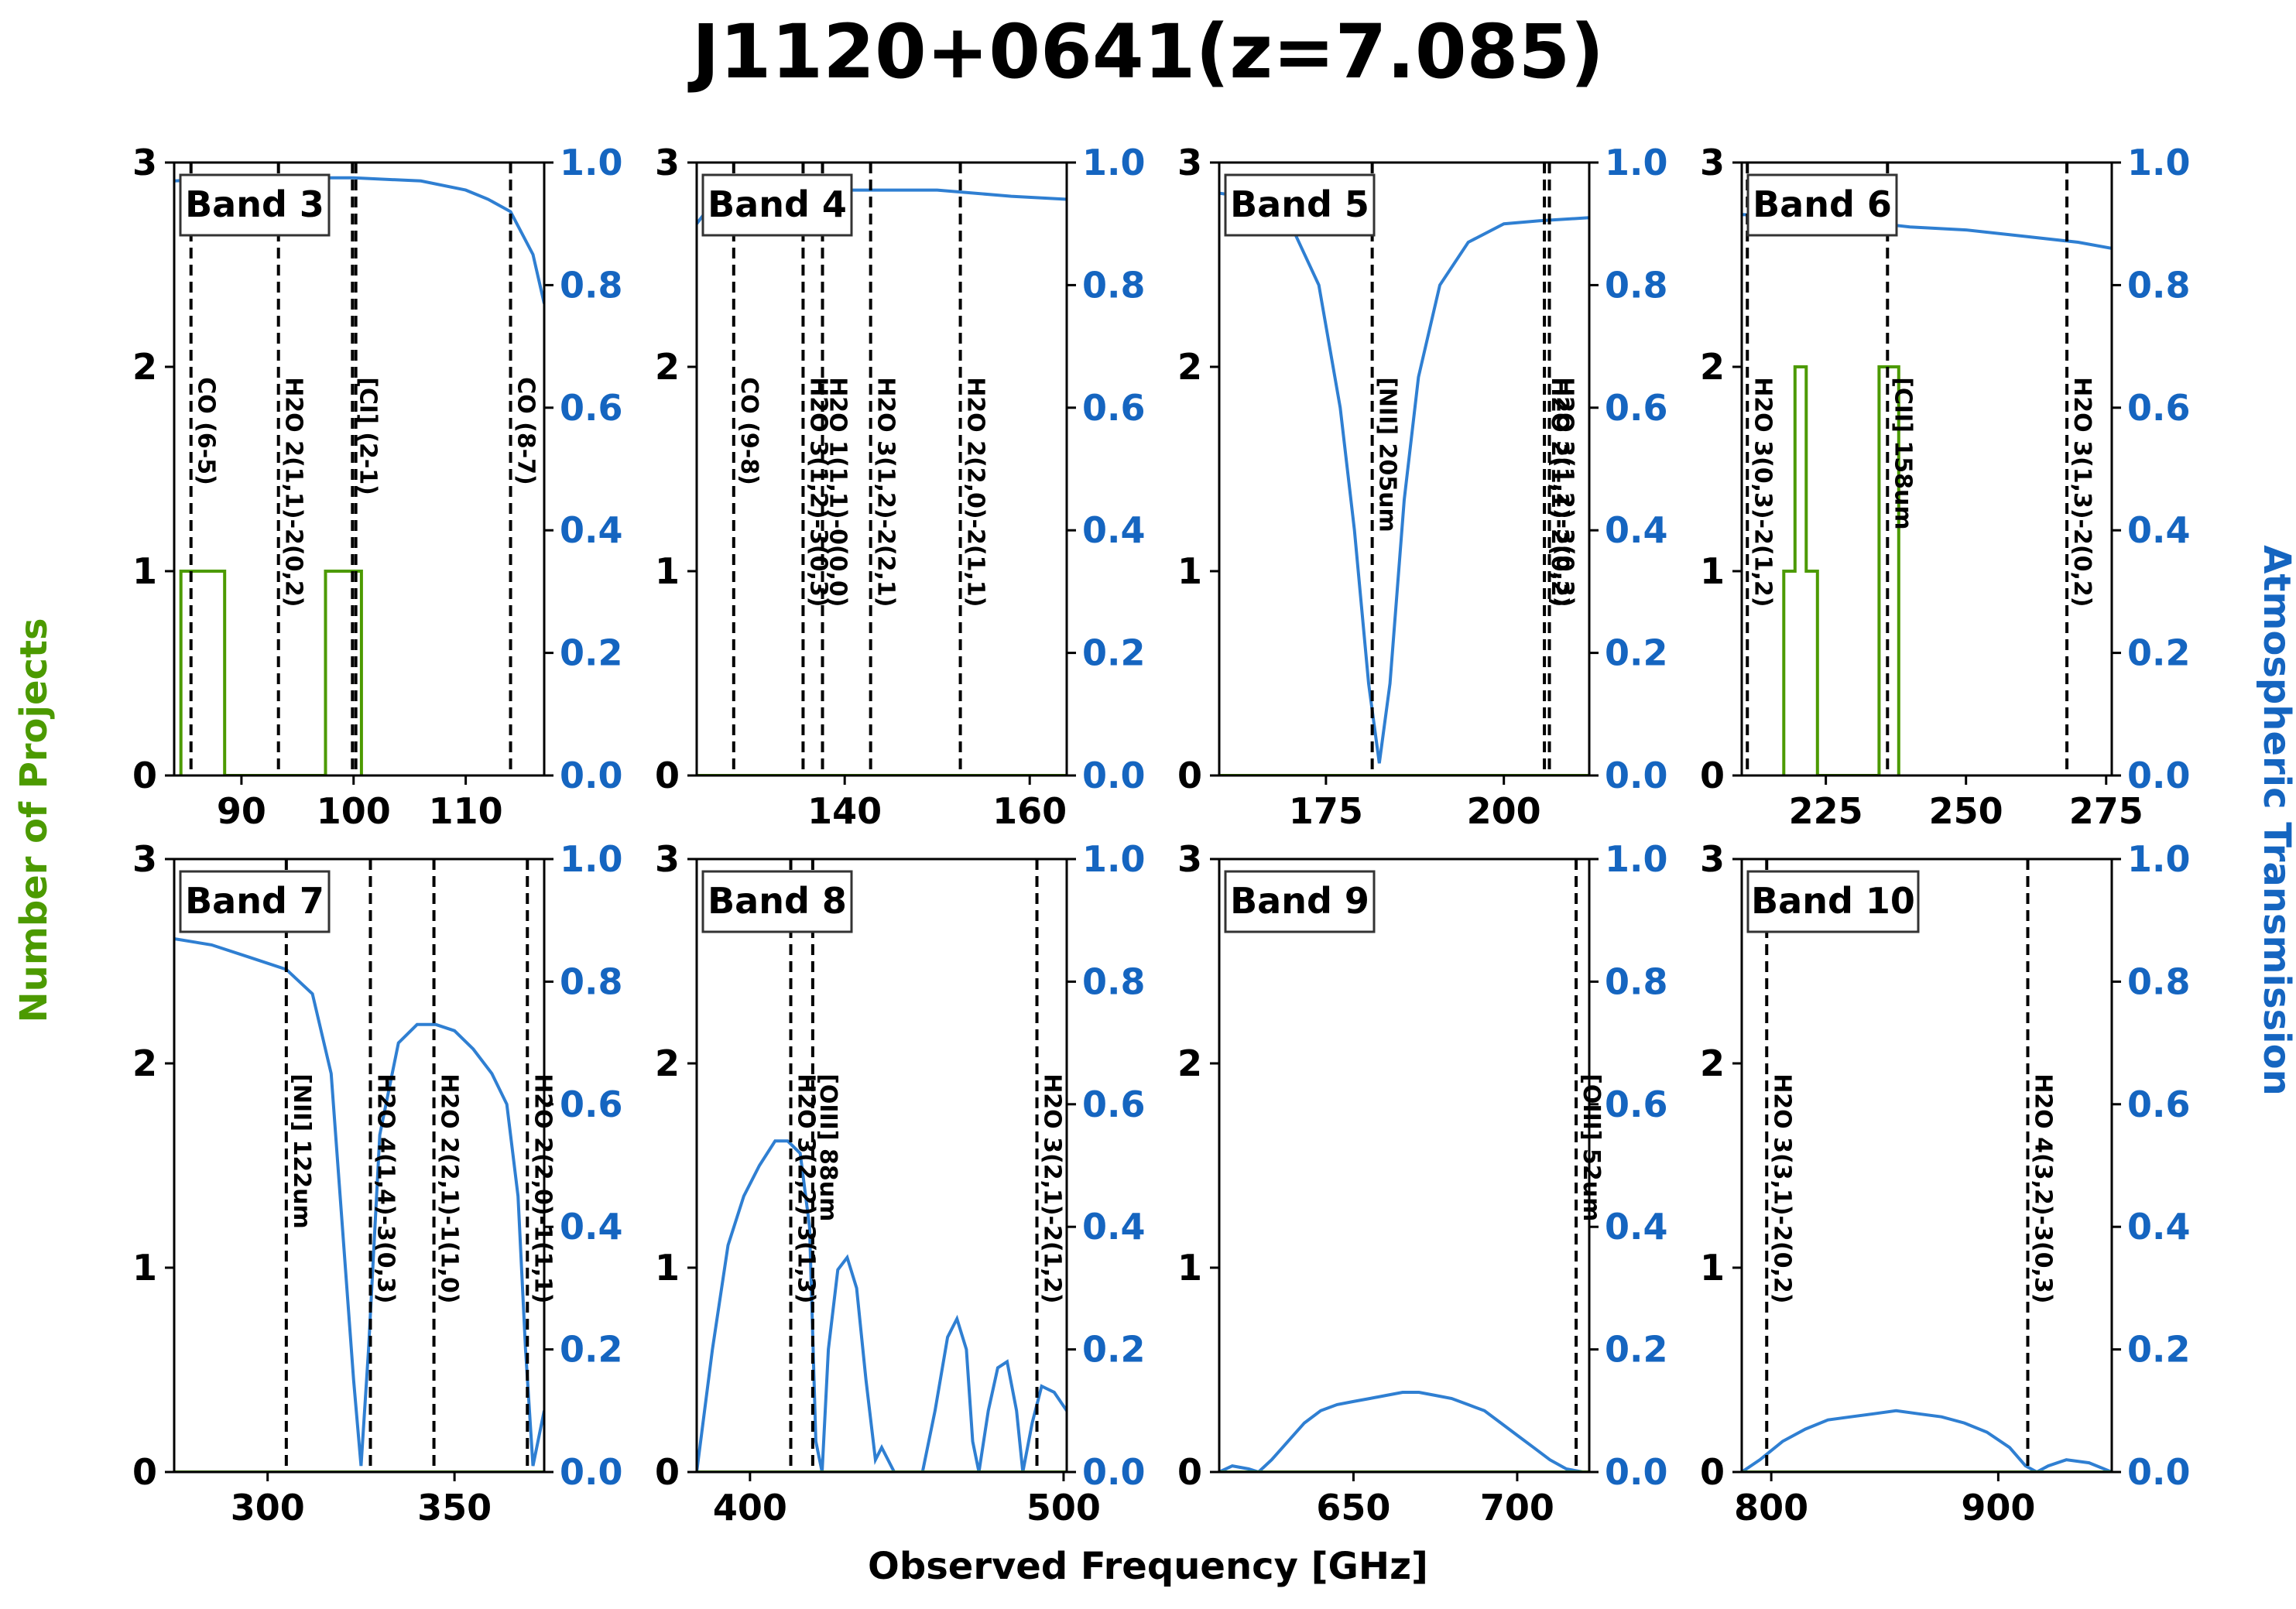 The width and height of the screenshot is (2296, 1609). What do you see at coordinates (242, 811) in the screenshot?
I see `x-tick-label: 90` at bounding box center [242, 811].